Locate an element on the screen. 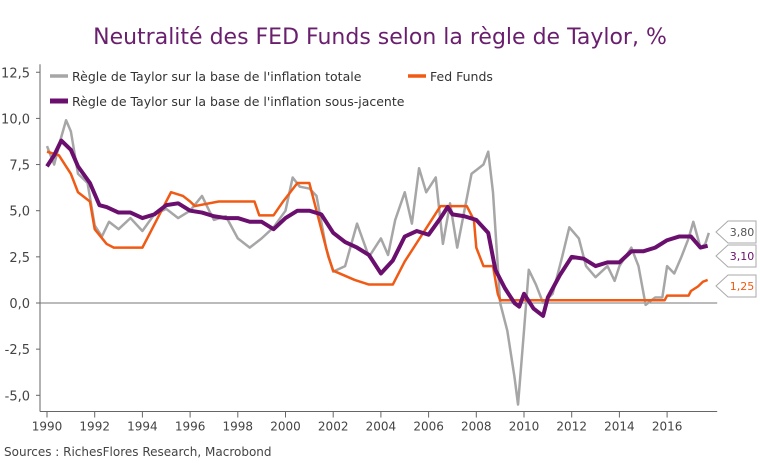  x-tick-label: 2000 is located at coordinates (285, 427).